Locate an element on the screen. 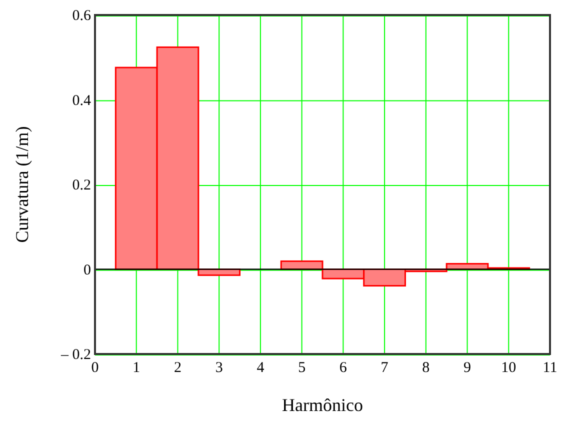  y-tick-label: – 0.2 is located at coordinates (75, 355).